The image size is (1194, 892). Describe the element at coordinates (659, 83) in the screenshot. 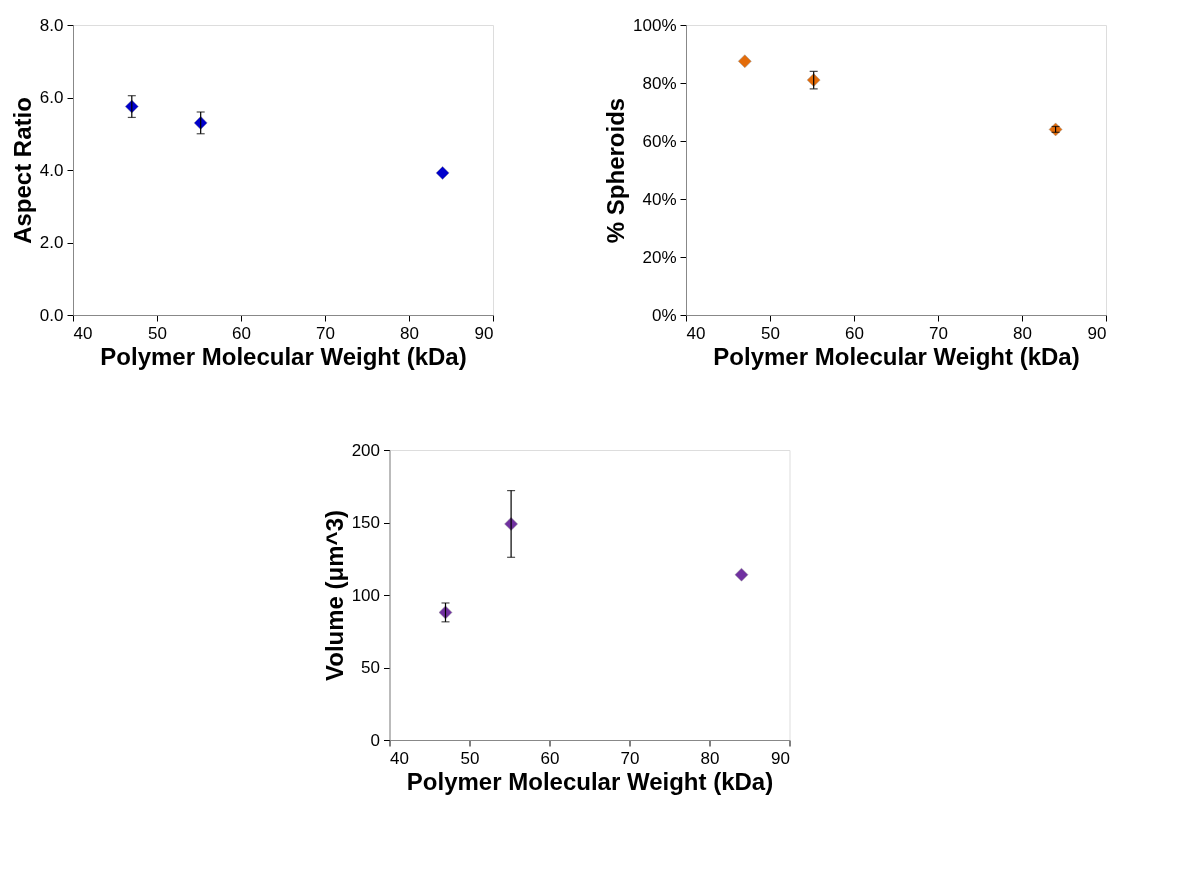

I see `y-tick-label: 80%` at that location.